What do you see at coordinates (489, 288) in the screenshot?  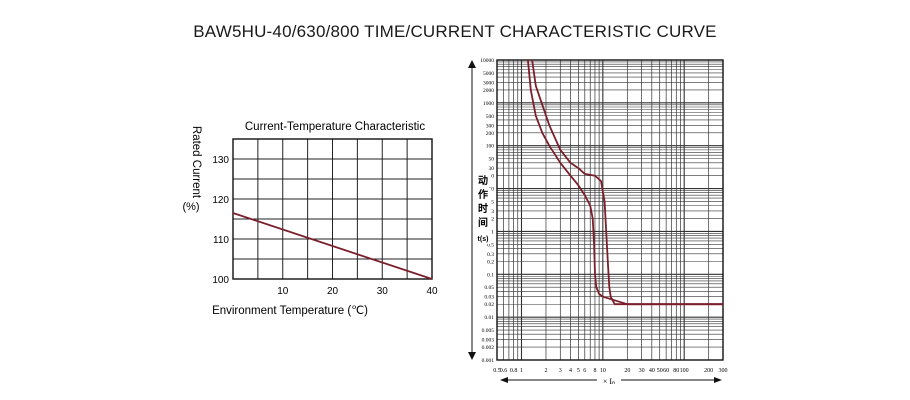 I see `y-tick-label: 0.05` at bounding box center [489, 288].